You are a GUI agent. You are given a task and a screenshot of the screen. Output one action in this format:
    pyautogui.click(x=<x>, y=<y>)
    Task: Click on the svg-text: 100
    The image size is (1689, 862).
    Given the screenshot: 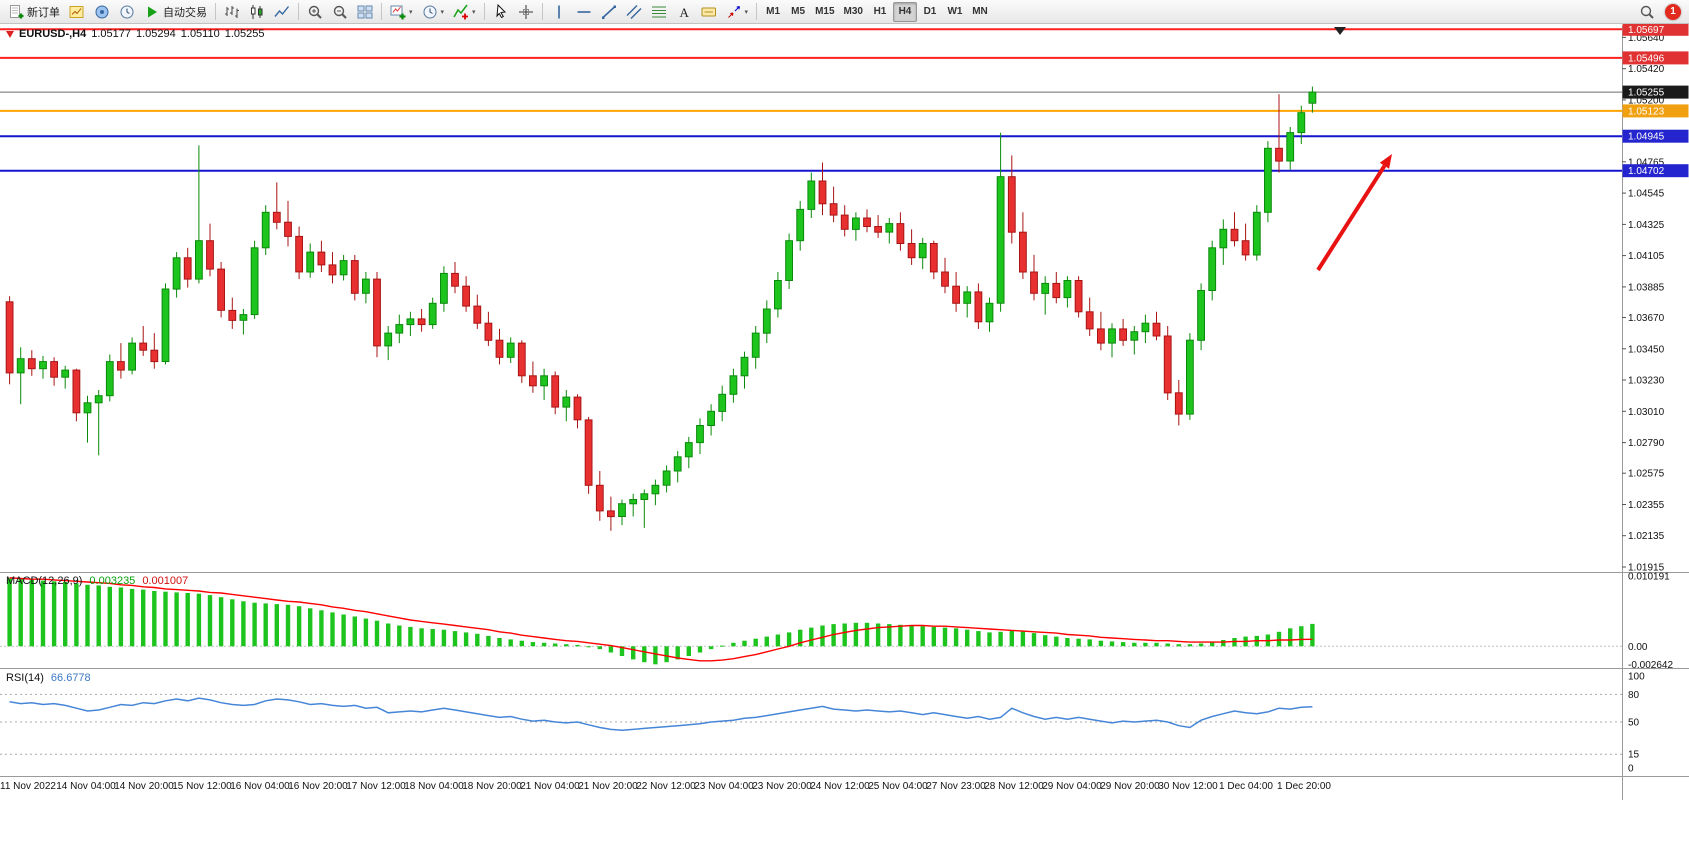 What is the action you would take?
    pyautogui.click(x=1636, y=677)
    